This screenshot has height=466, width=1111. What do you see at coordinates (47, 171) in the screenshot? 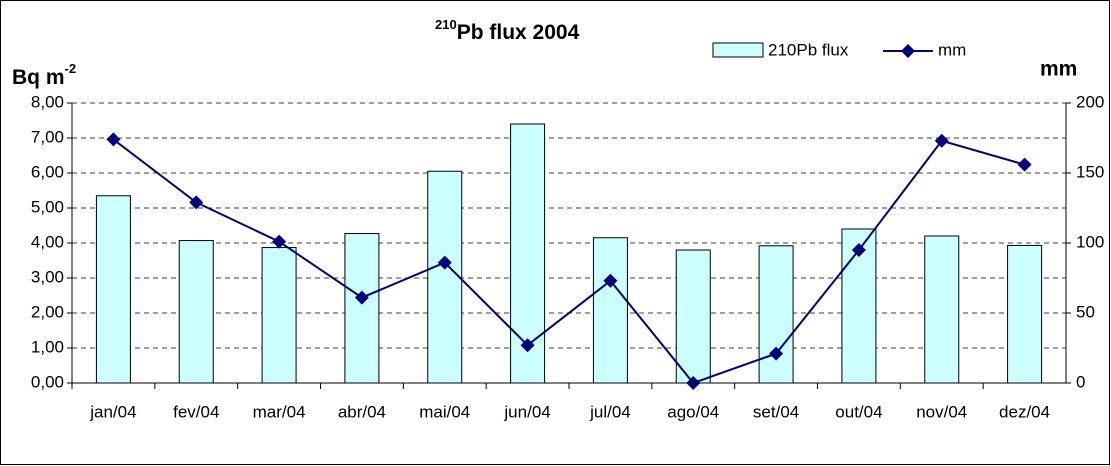
I see `y-tick-label: 6,00` at bounding box center [47, 171].